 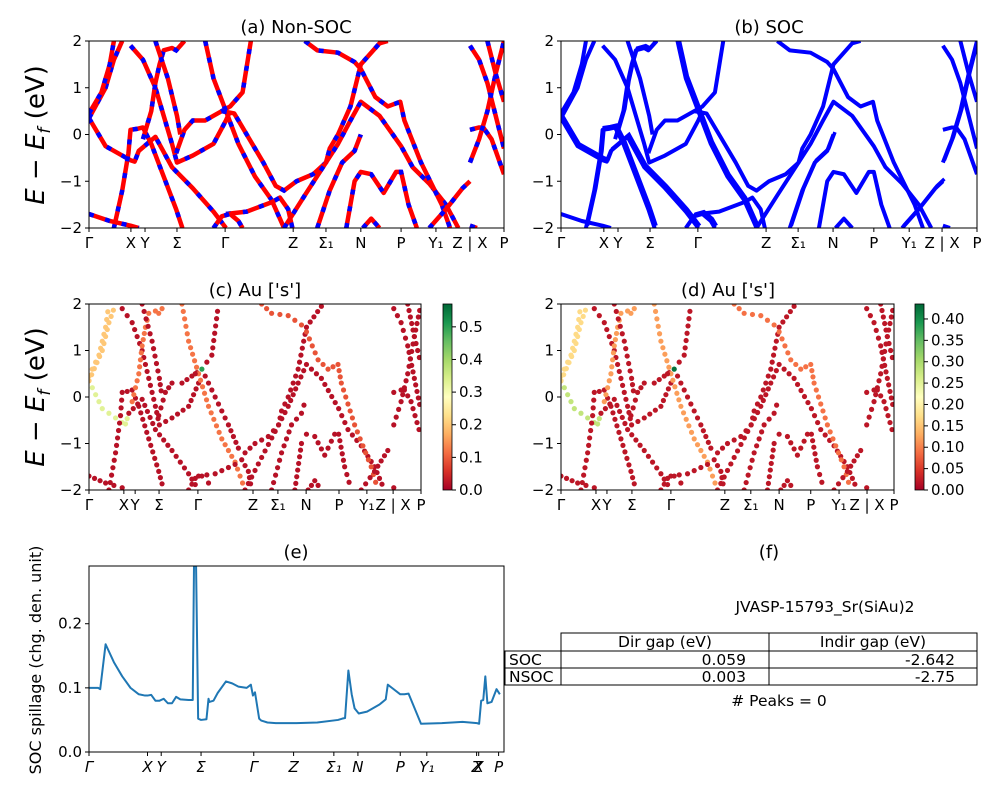 I want to click on row-nsoc-dir: 0.003, so click(x=724, y=677).